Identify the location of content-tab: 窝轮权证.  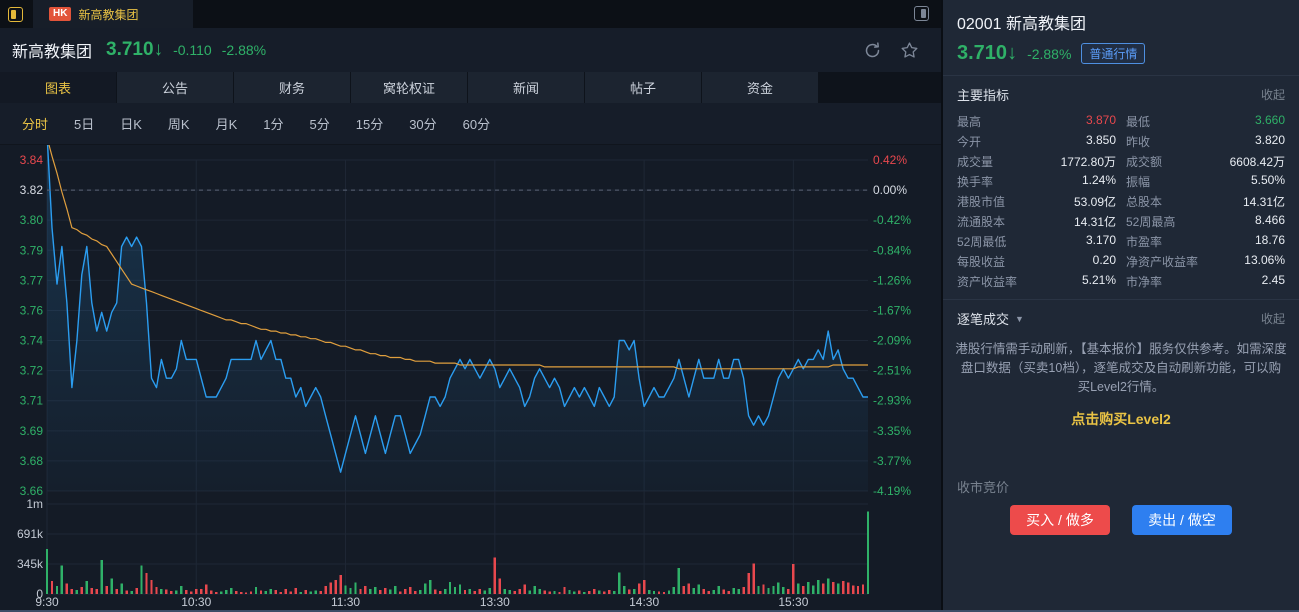
(409, 87).